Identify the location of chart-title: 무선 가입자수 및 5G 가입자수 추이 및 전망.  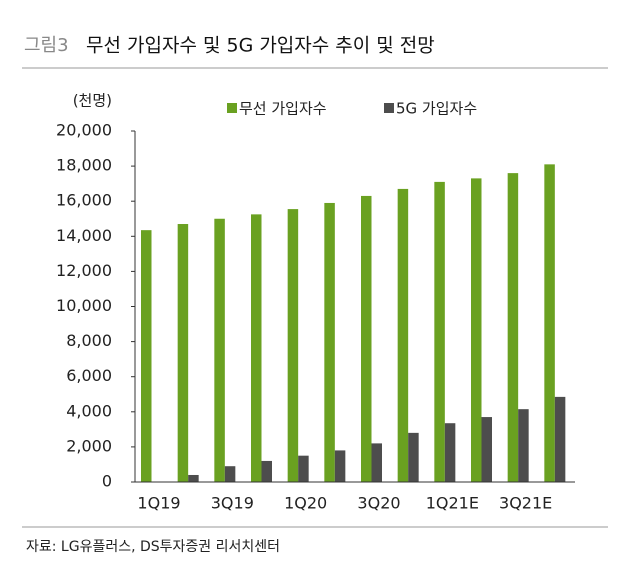
(260, 46).